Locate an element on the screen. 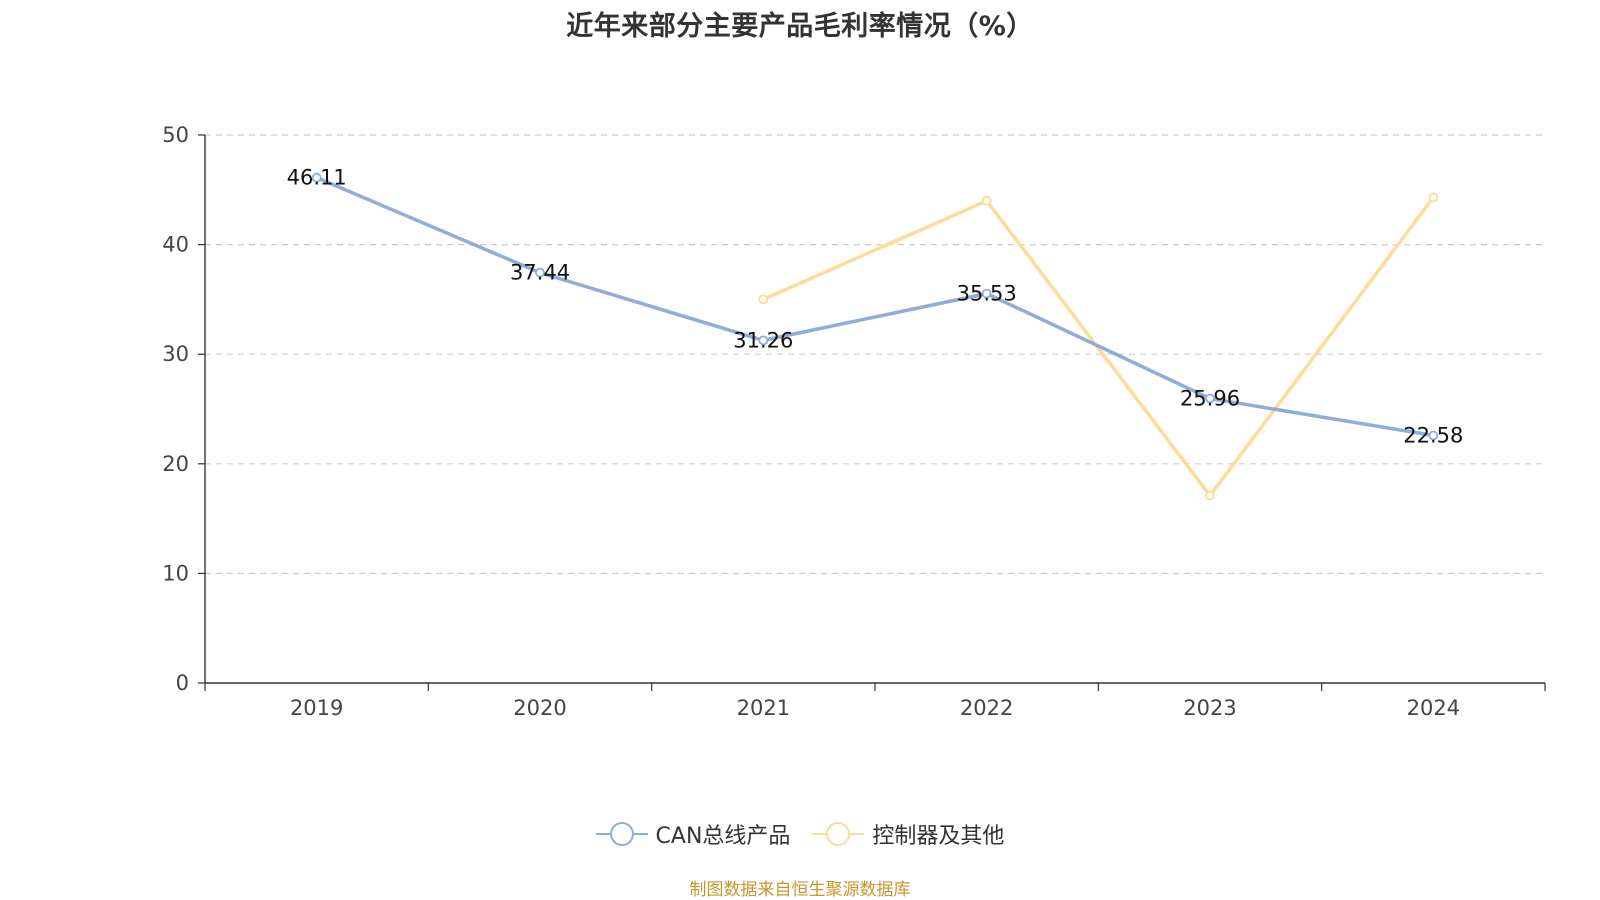 The width and height of the screenshot is (1600, 900). data-point-s0-2019 is located at coordinates (316, 177).